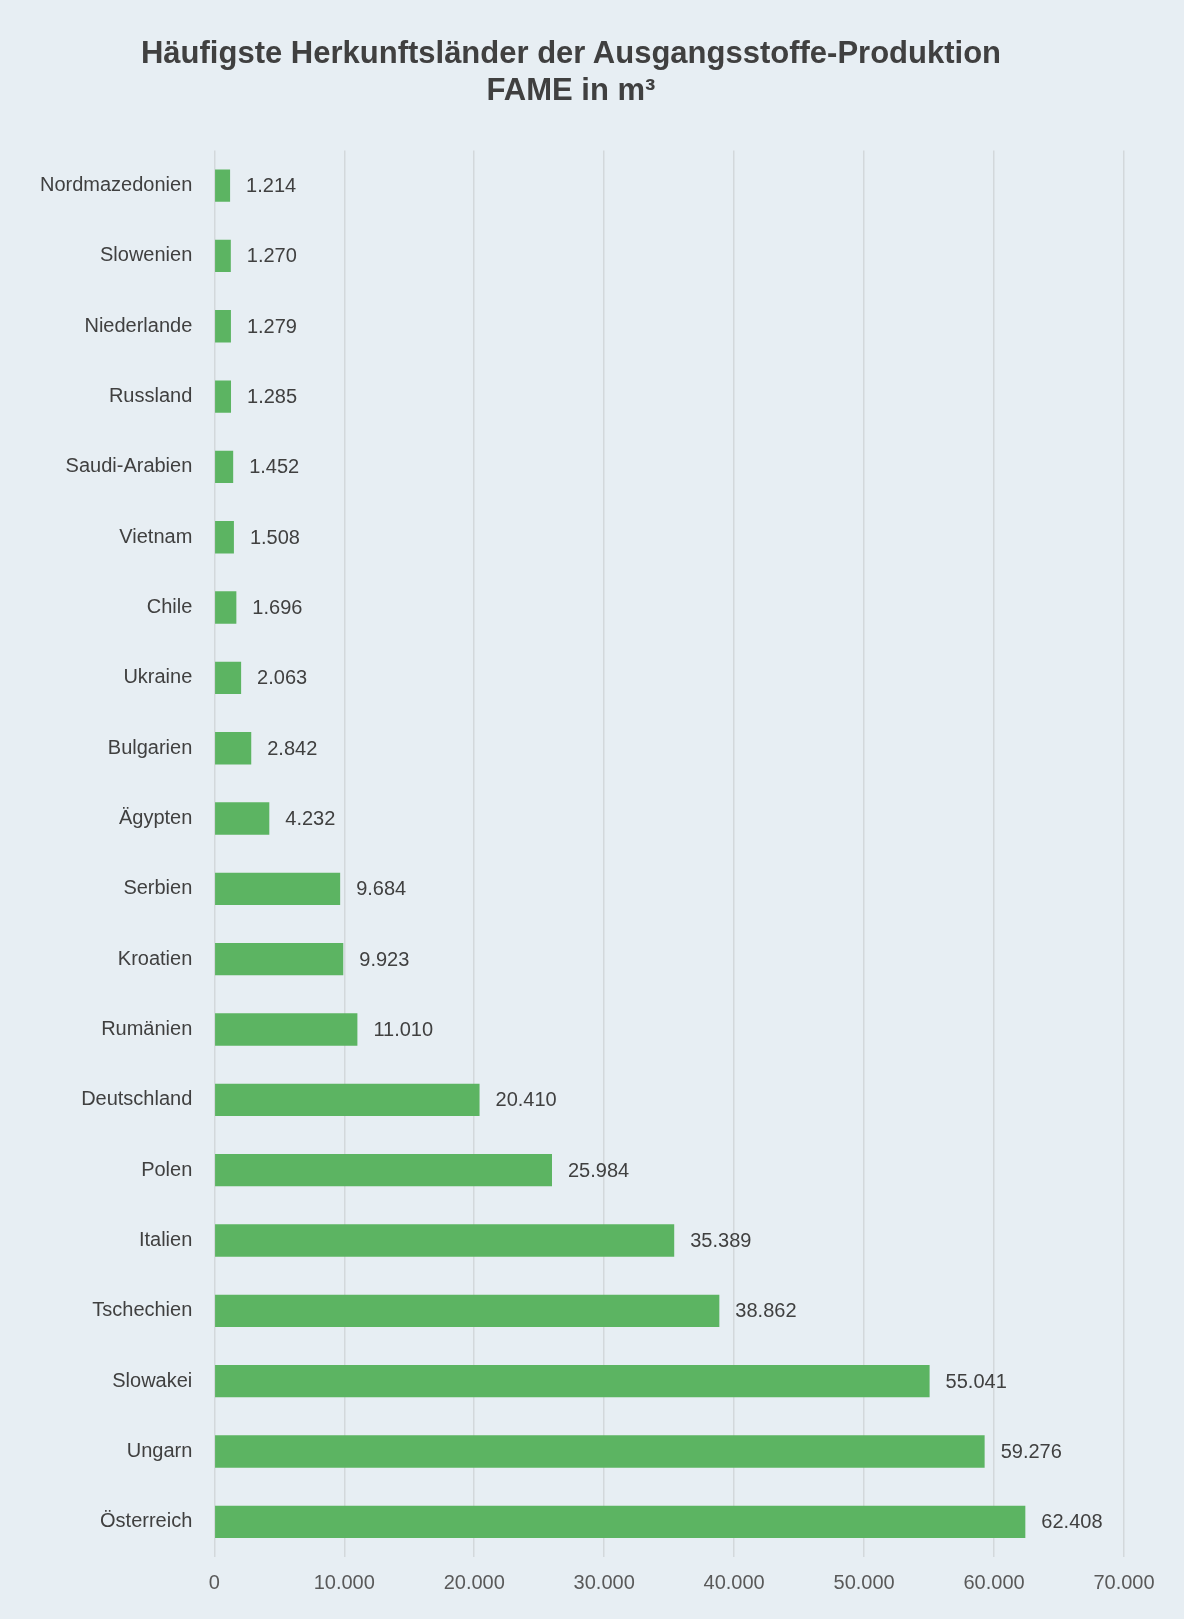  I want to click on y-tick-label: Polen, so click(167, 1168).